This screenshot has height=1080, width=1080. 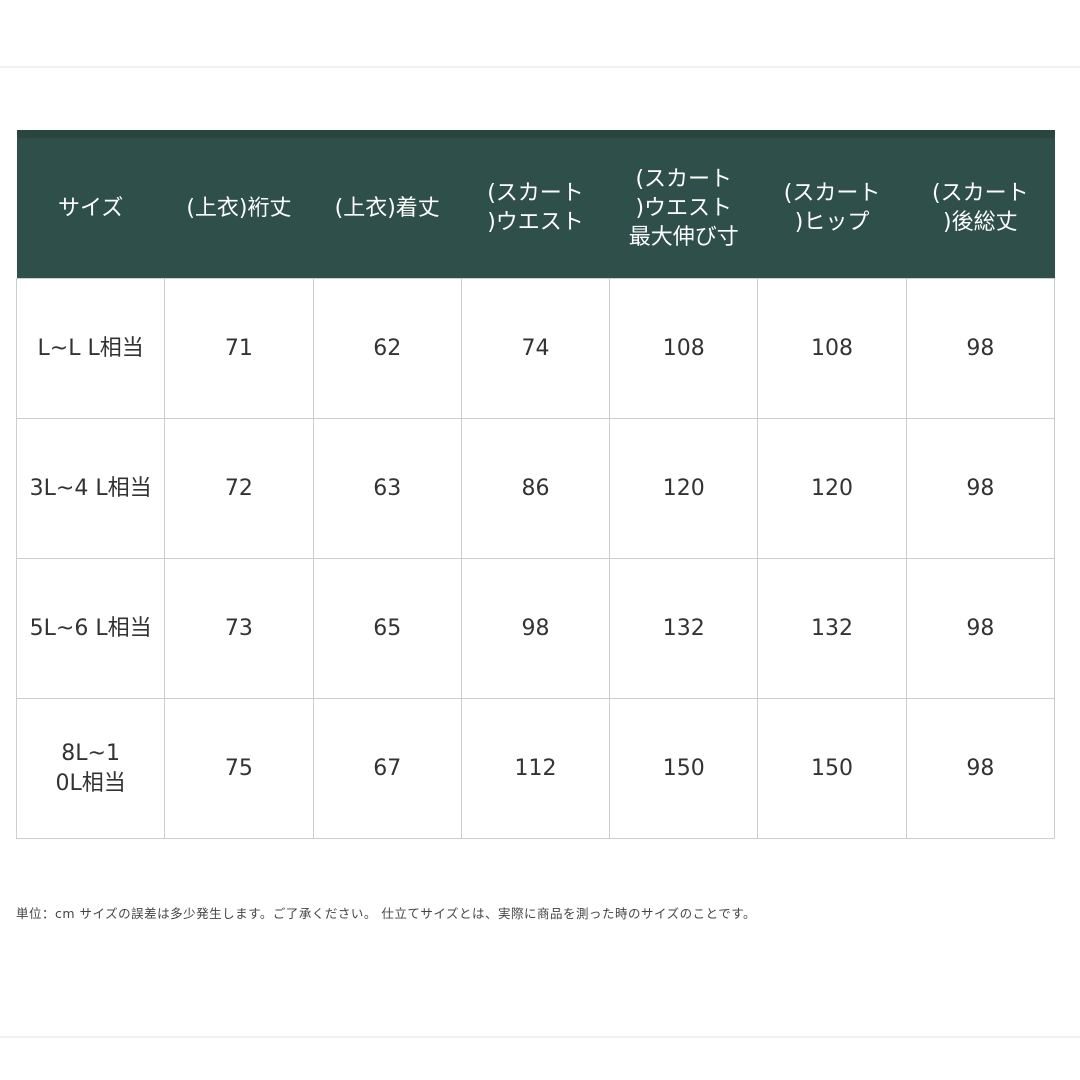 I want to click on table-row: L~L L相当 71 62 74 108 108 98, so click(x=535, y=348).